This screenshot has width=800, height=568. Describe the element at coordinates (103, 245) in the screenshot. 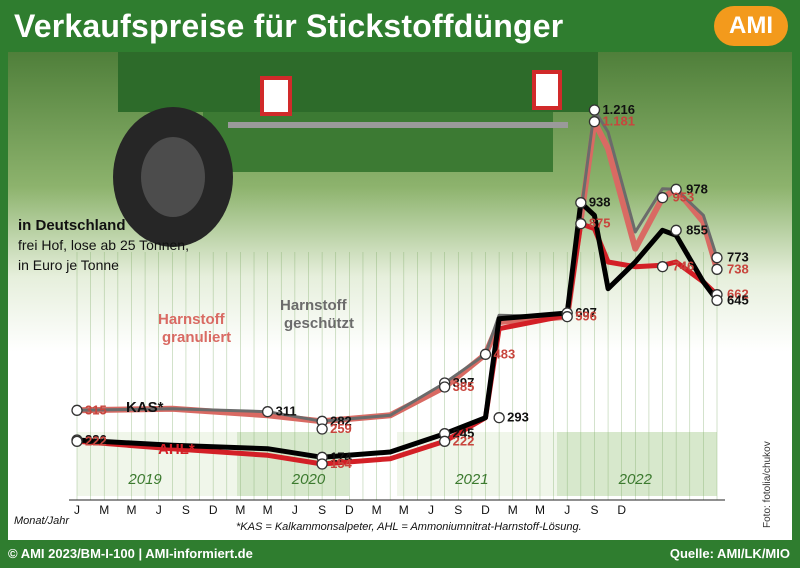

I see `subtitle-line2: frei Hof, lose ab 25 Tonnen,` at that location.